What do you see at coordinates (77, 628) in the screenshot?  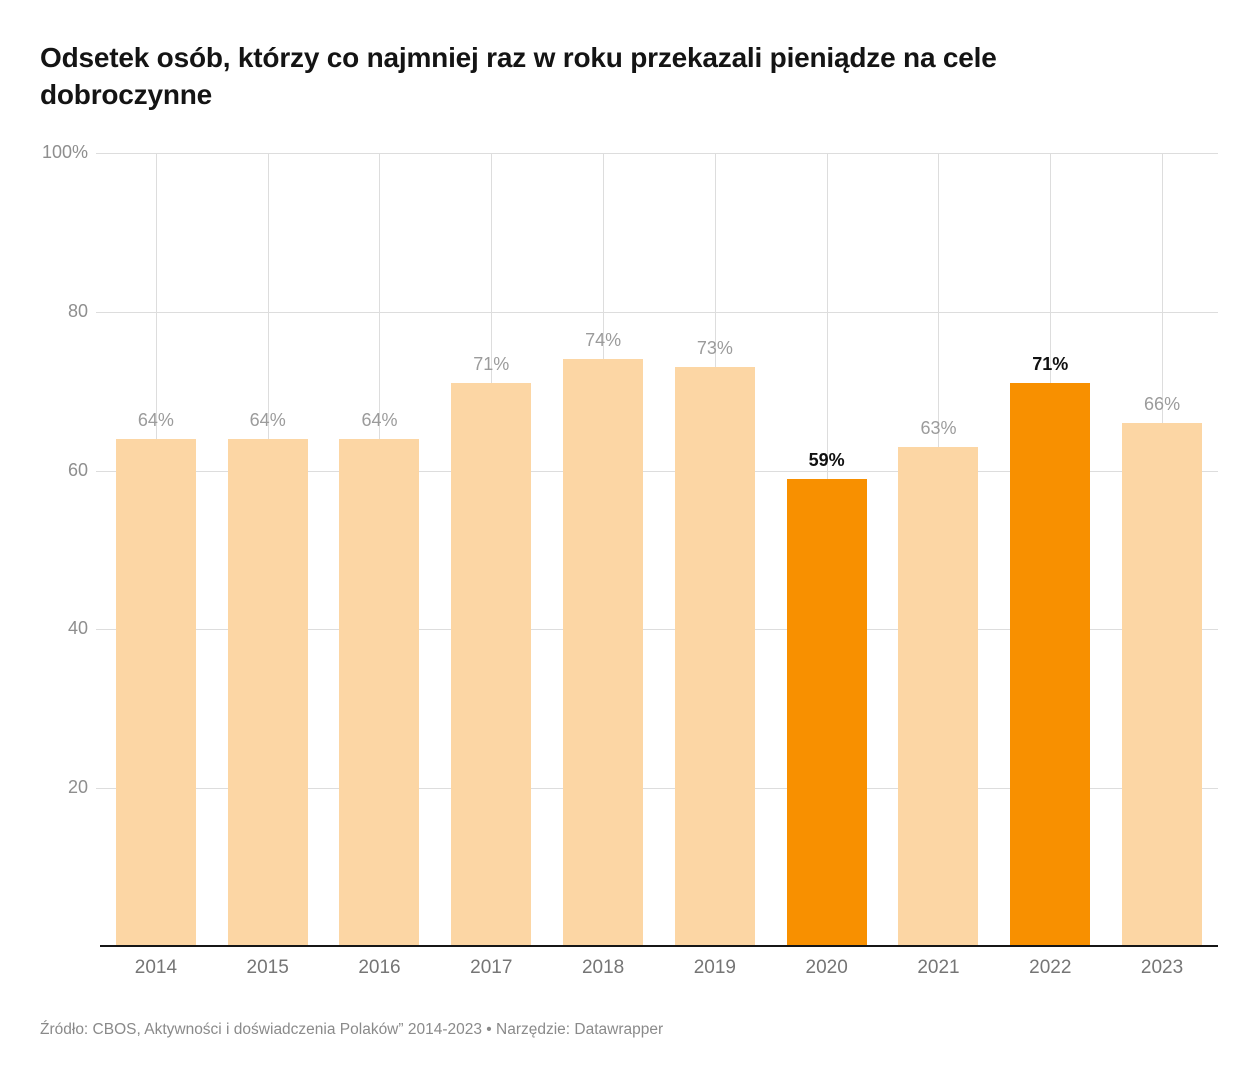 I see `y-tick-label-40: 40` at bounding box center [77, 628].